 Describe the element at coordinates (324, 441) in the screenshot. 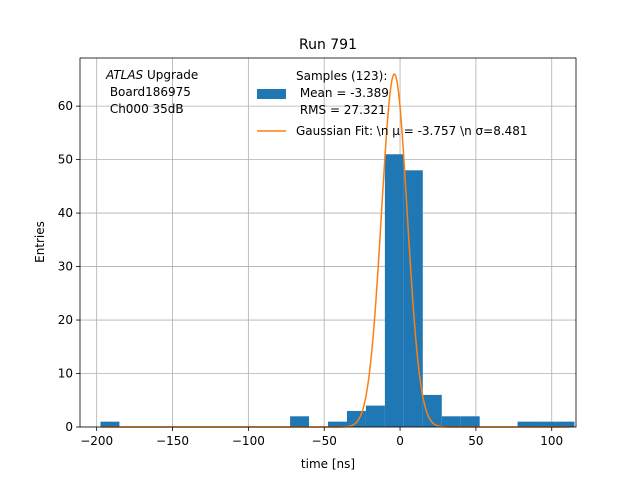

I see `x-tick-label: −50` at that location.